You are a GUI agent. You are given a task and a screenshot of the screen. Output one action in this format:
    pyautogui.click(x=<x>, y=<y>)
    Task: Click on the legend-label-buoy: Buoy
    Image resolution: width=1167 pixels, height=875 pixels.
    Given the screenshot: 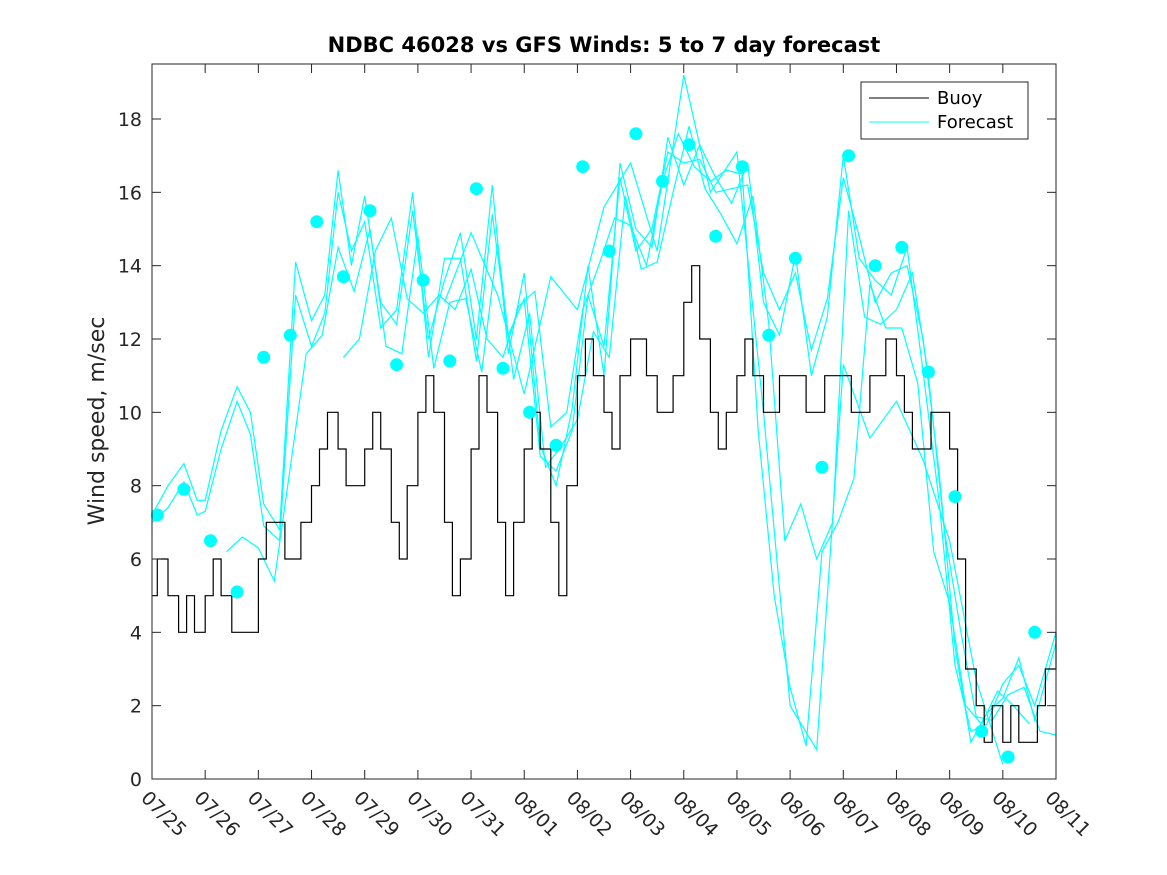 What is the action you would take?
    pyautogui.click(x=960, y=98)
    